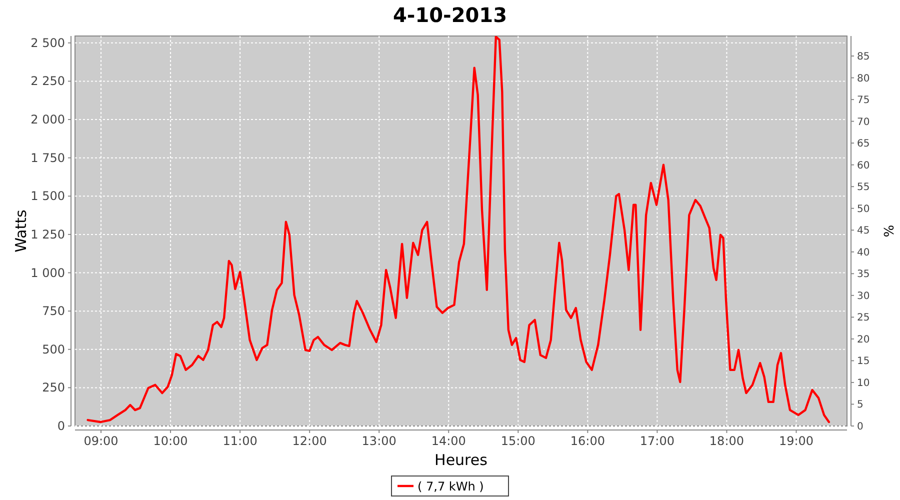 This screenshot has width=900, height=500. What do you see at coordinates (101, 441) in the screenshot?
I see `x-tick-label: 09:00` at bounding box center [101, 441].